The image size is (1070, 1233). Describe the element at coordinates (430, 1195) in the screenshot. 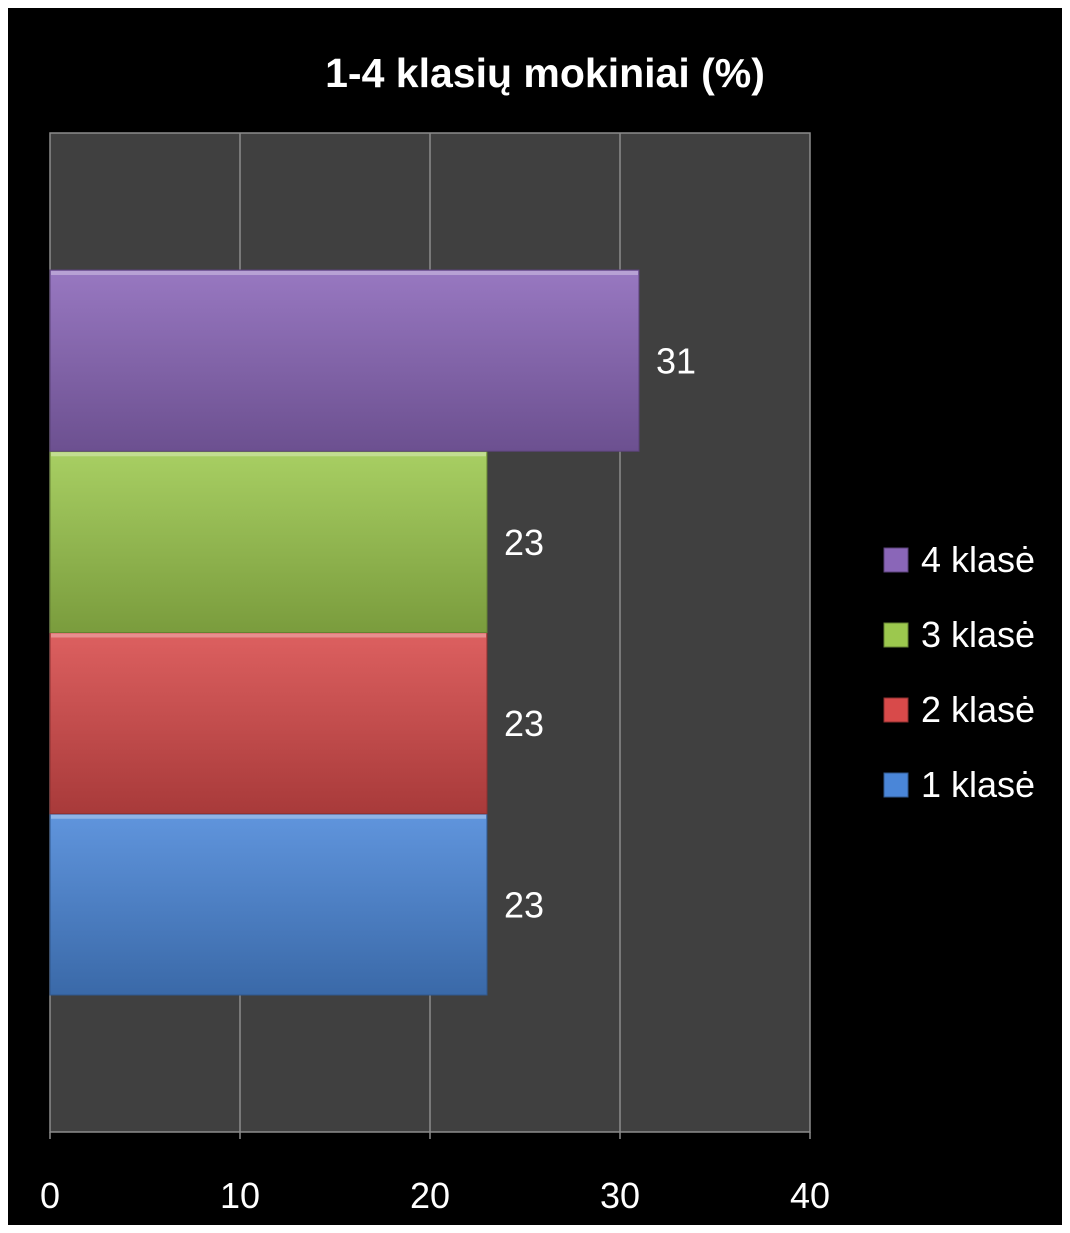

I see `x-tick-label-20: 20` at that location.